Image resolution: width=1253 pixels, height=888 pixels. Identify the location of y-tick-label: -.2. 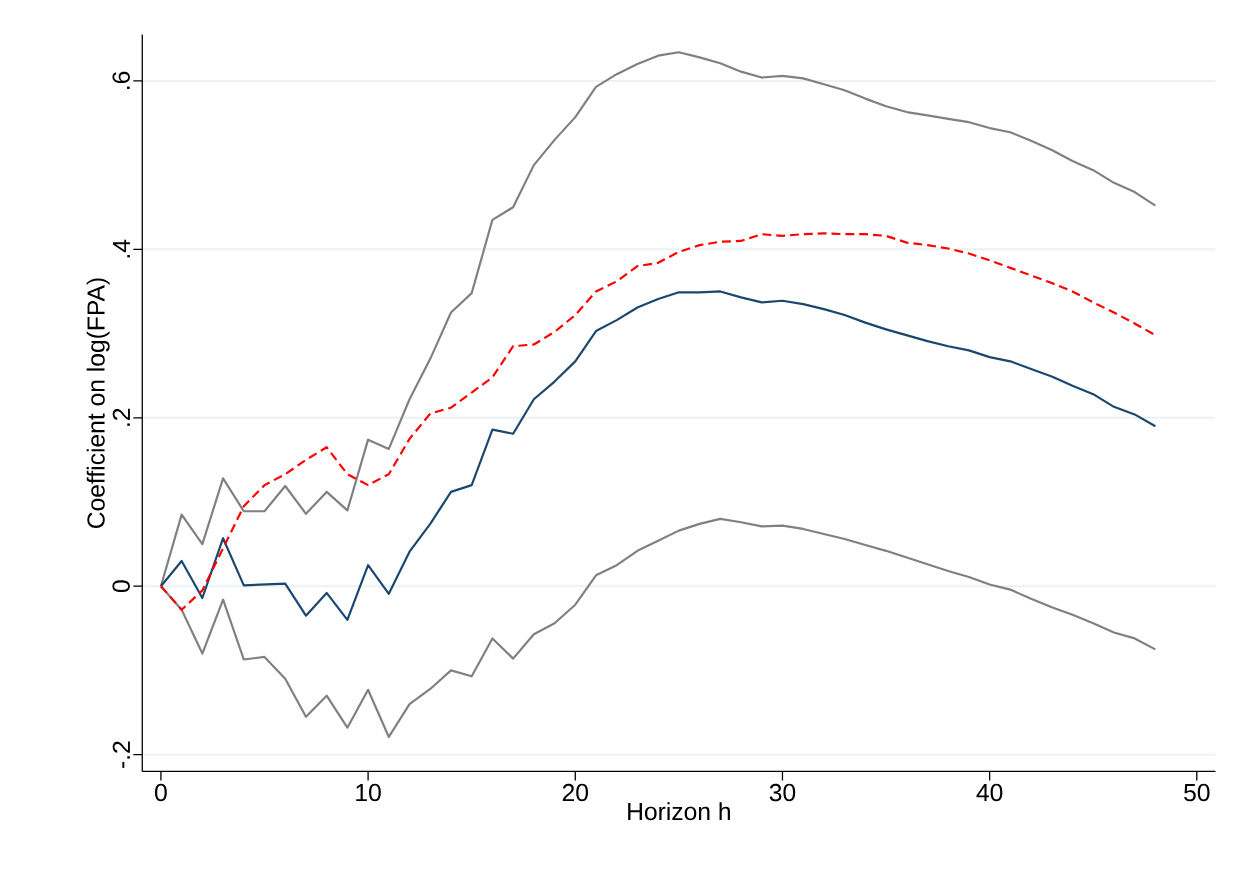
(121, 754).